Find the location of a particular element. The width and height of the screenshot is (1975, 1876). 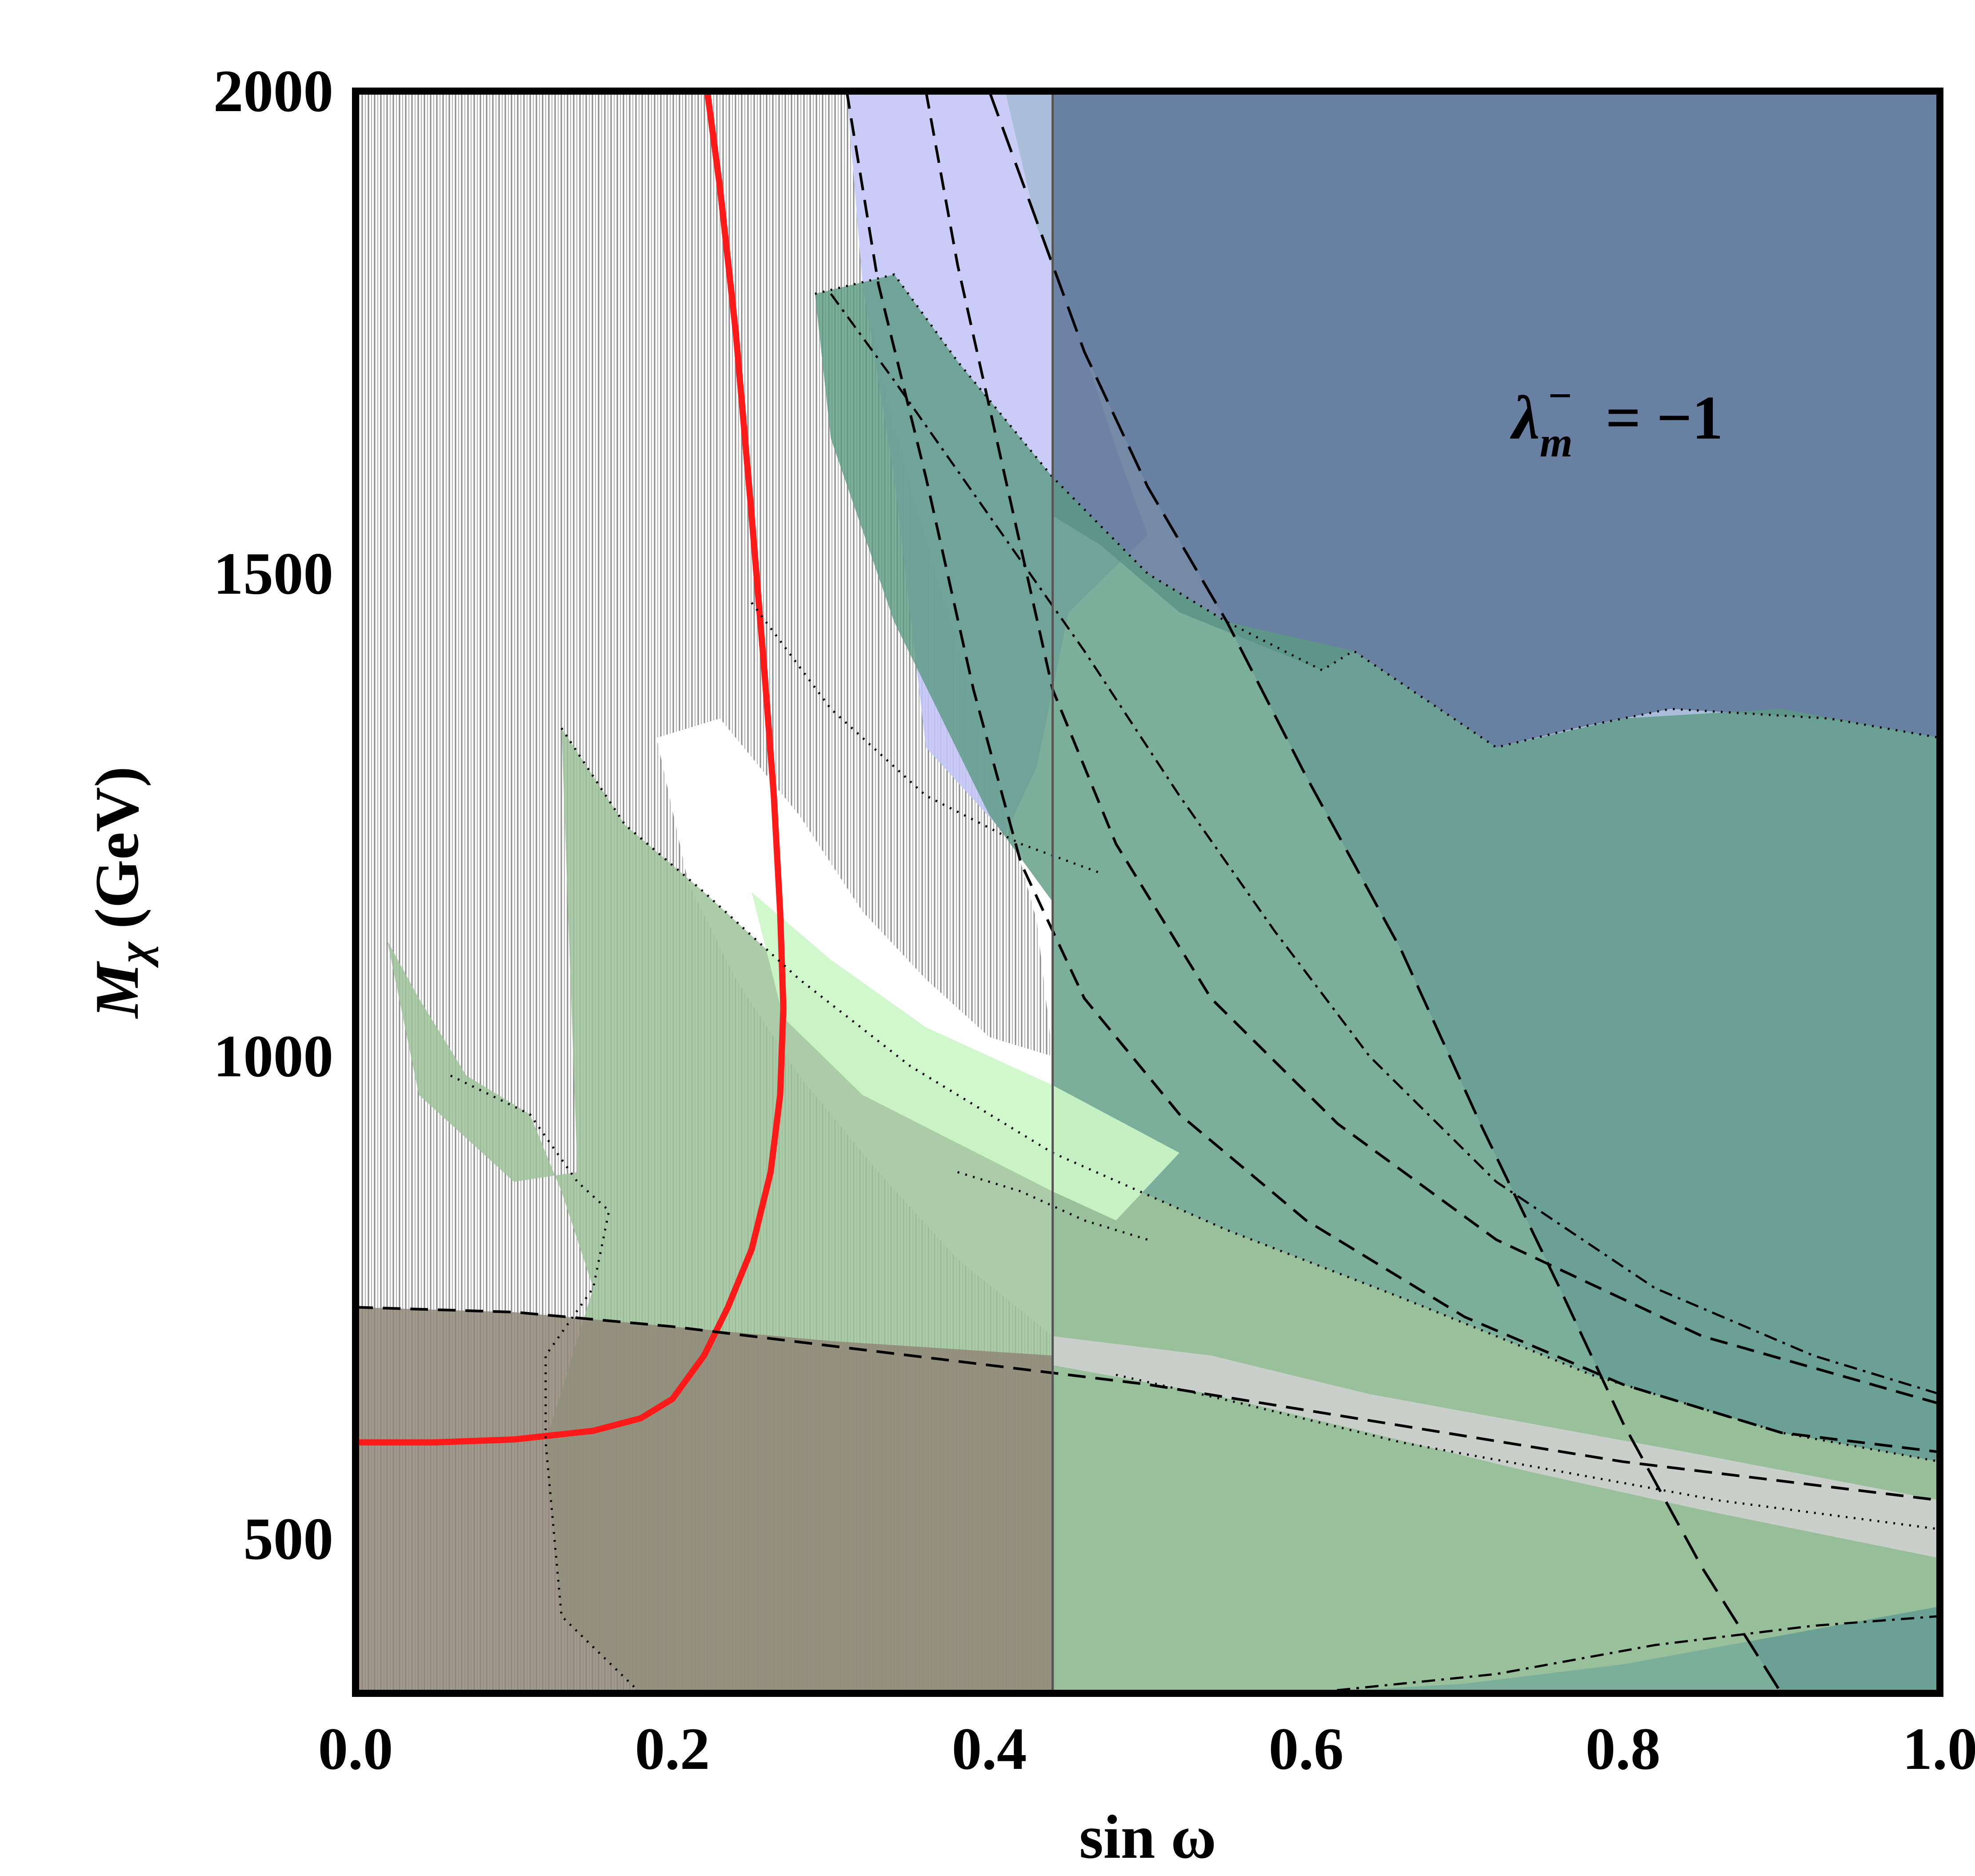

x-tick-label: 0.8 is located at coordinates (1623, 1749).